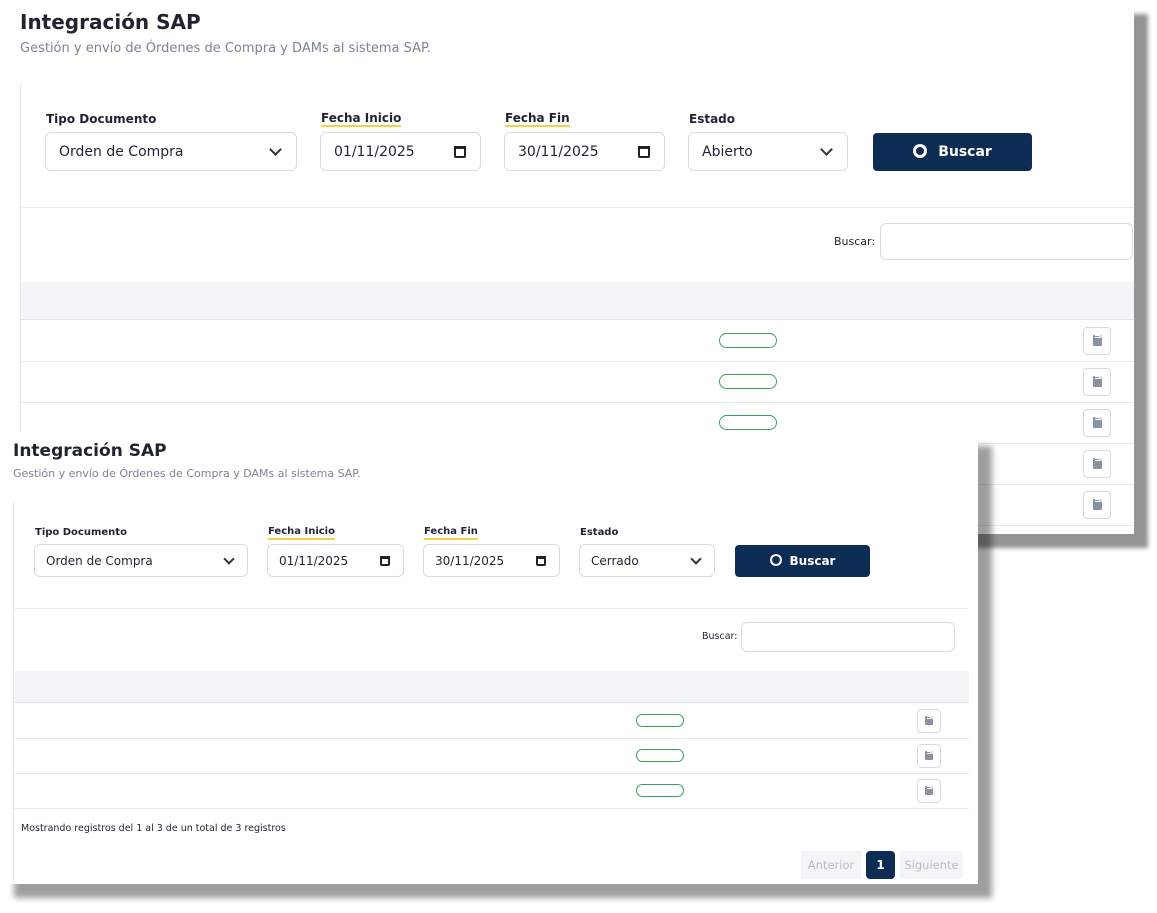  I want to click on estado-select: Cerrado, so click(647, 560).